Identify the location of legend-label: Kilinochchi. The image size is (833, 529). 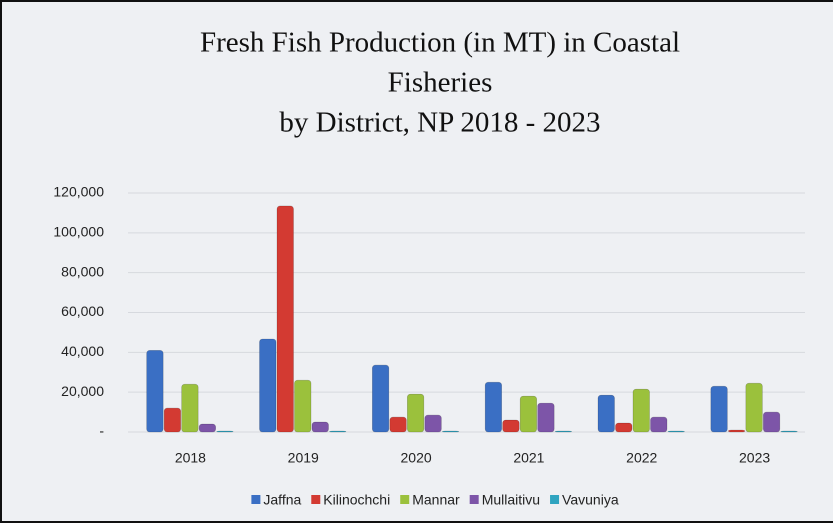
(356, 500).